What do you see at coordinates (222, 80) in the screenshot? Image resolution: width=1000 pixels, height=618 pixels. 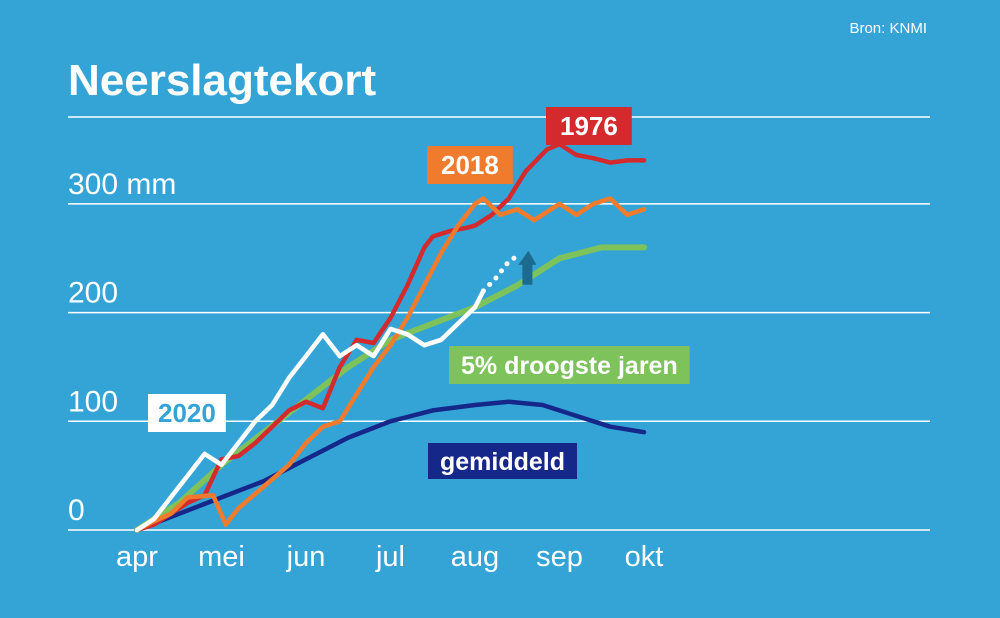 I see `chart-title: Neerslagtekort` at bounding box center [222, 80].